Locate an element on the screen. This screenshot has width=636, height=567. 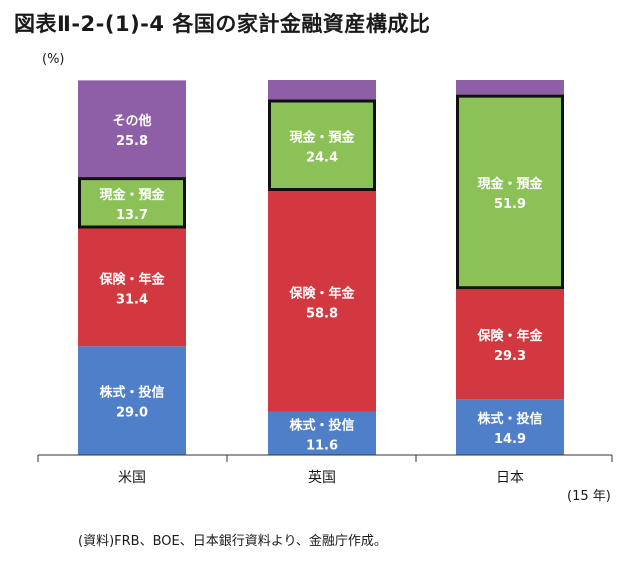
x-tick-label: 日本 is located at coordinates (510, 478).